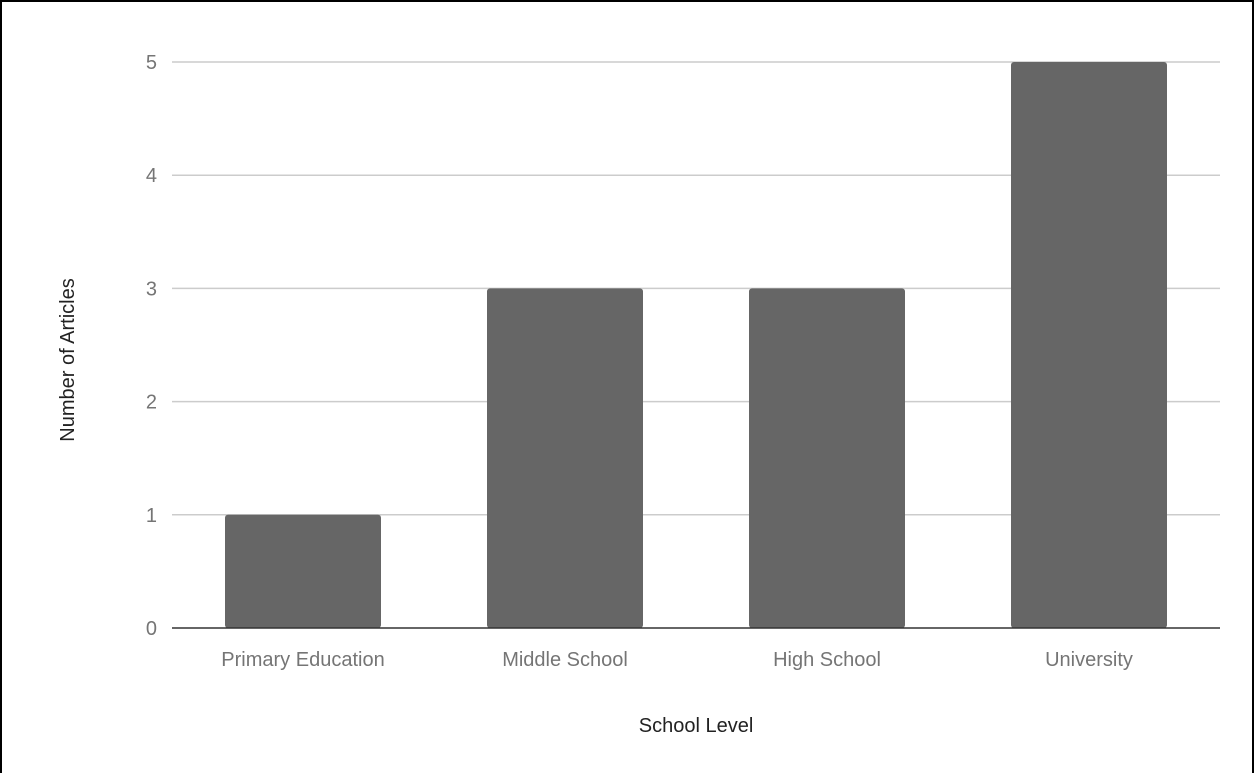  What do you see at coordinates (827, 660) in the screenshot?
I see `x-tick-label: High School` at bounding box center [827, 660].